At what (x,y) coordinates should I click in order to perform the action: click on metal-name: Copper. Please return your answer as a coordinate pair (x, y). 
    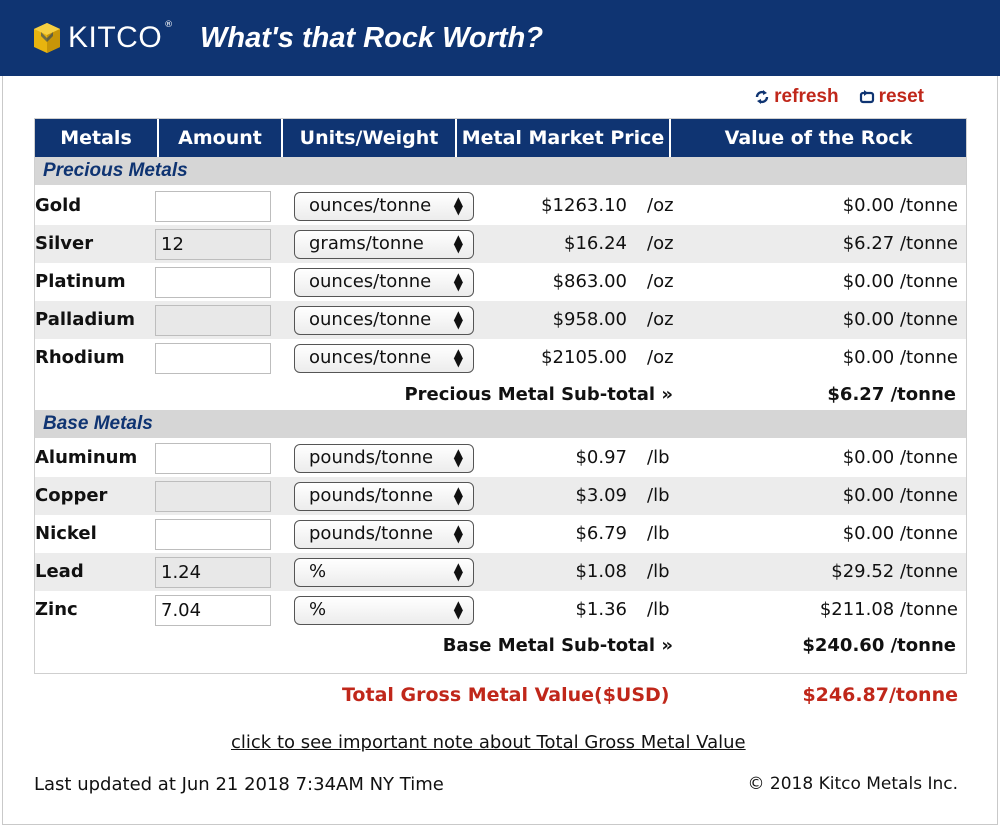
    Looking at the image, I should click on (71, 495).